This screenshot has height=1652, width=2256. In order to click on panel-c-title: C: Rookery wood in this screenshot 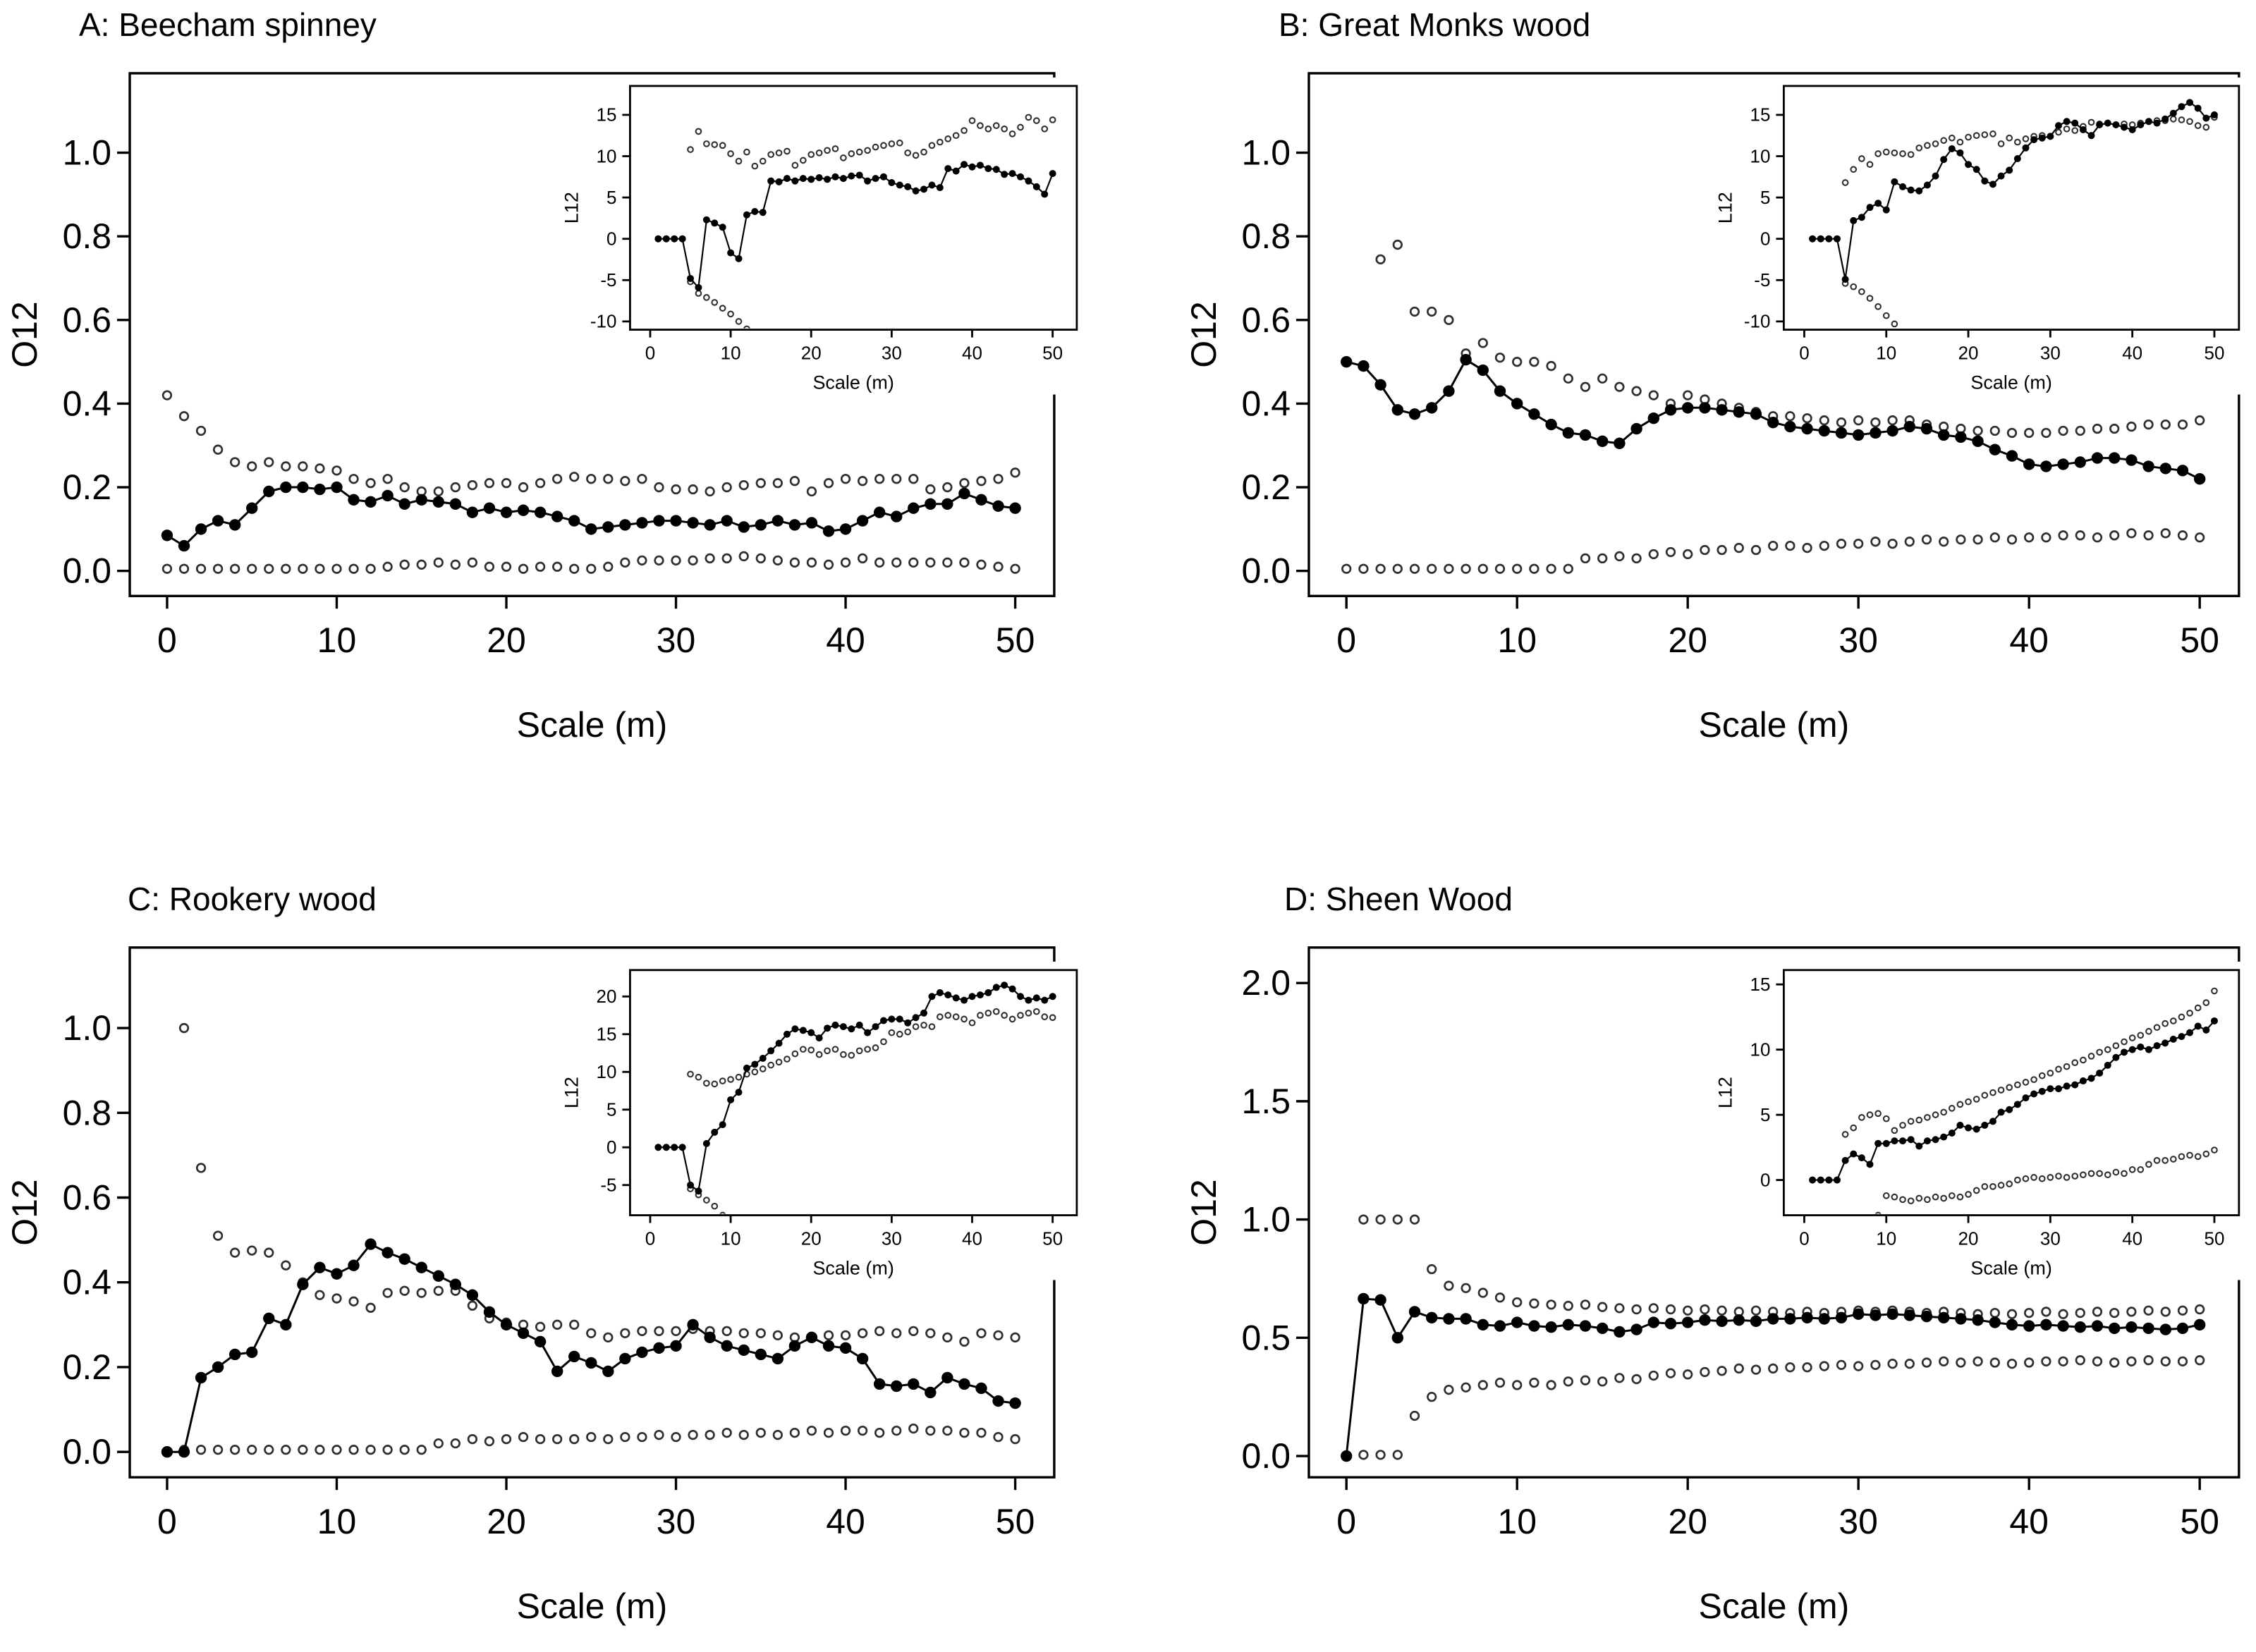, I will do `click(252, 899)`.